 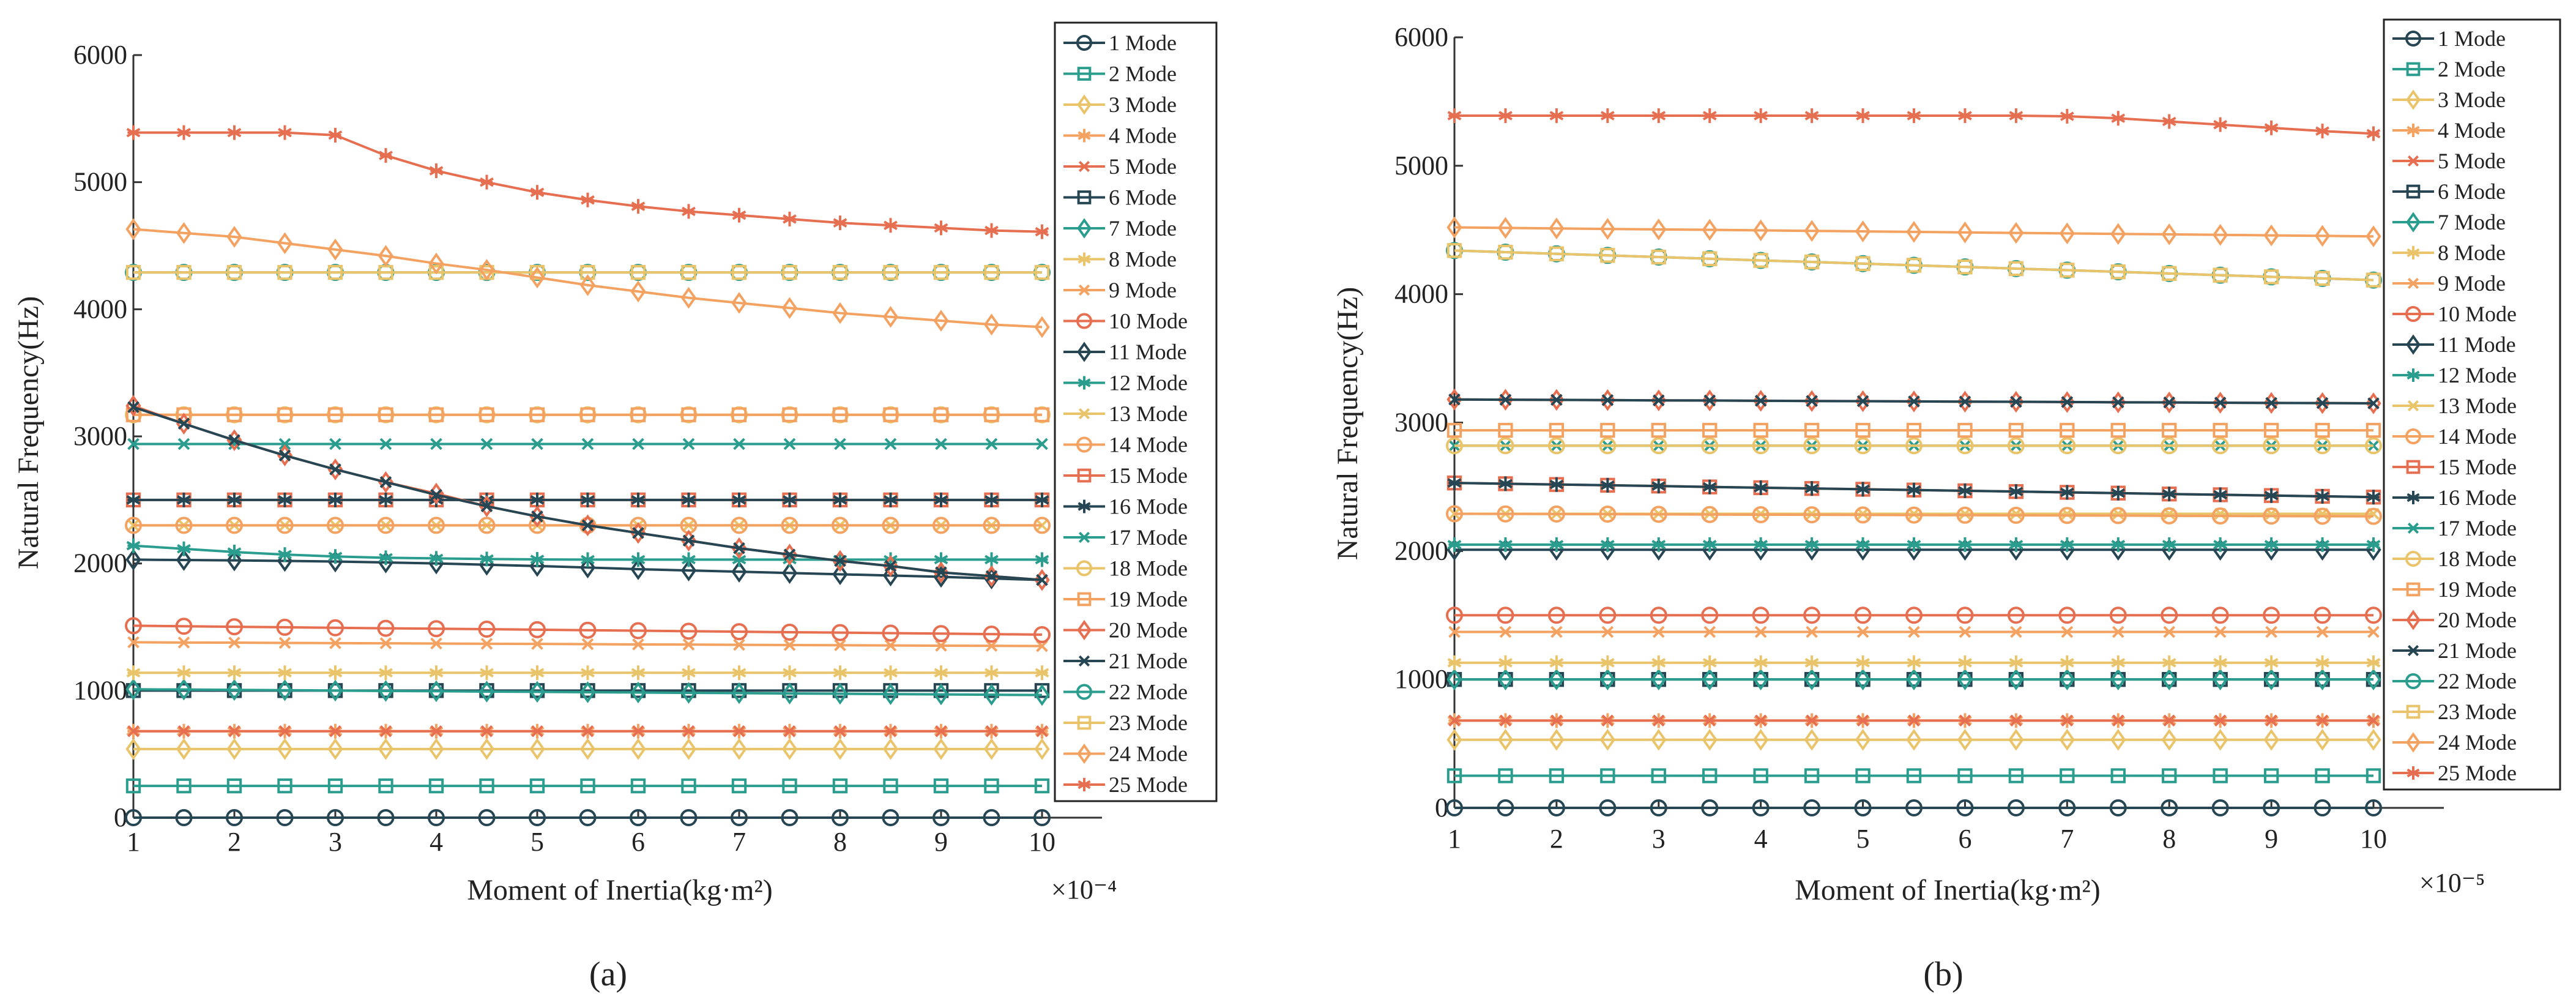 I want to click on legend-item: 3 Mode, so click(x=2449, y=100).